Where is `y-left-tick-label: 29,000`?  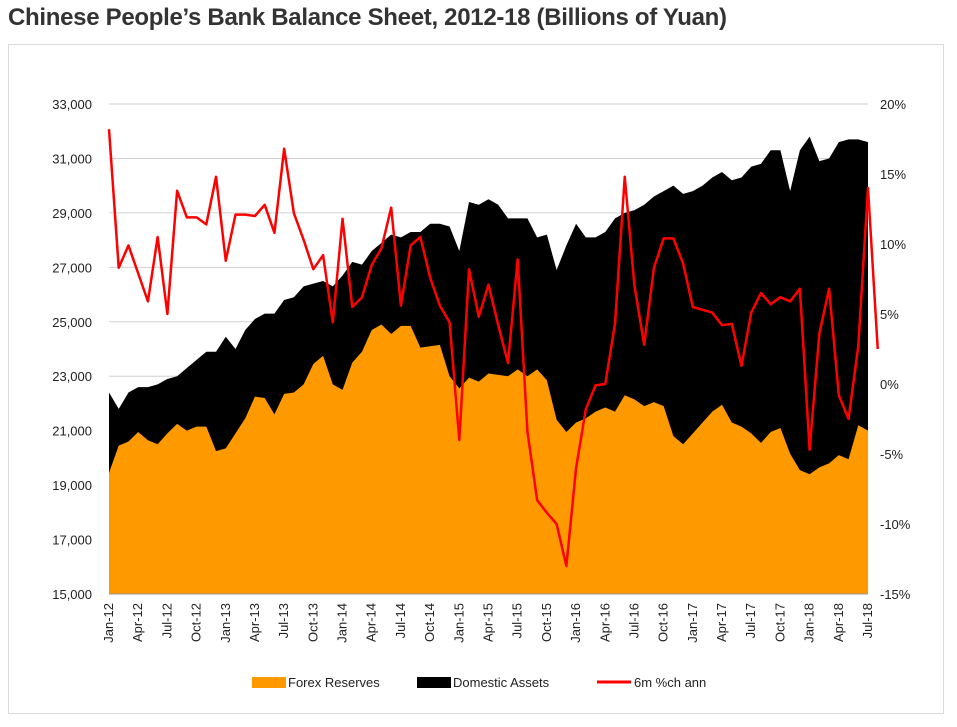 y-left-tick-label: 29,000 is located at coordinates (72, 213).